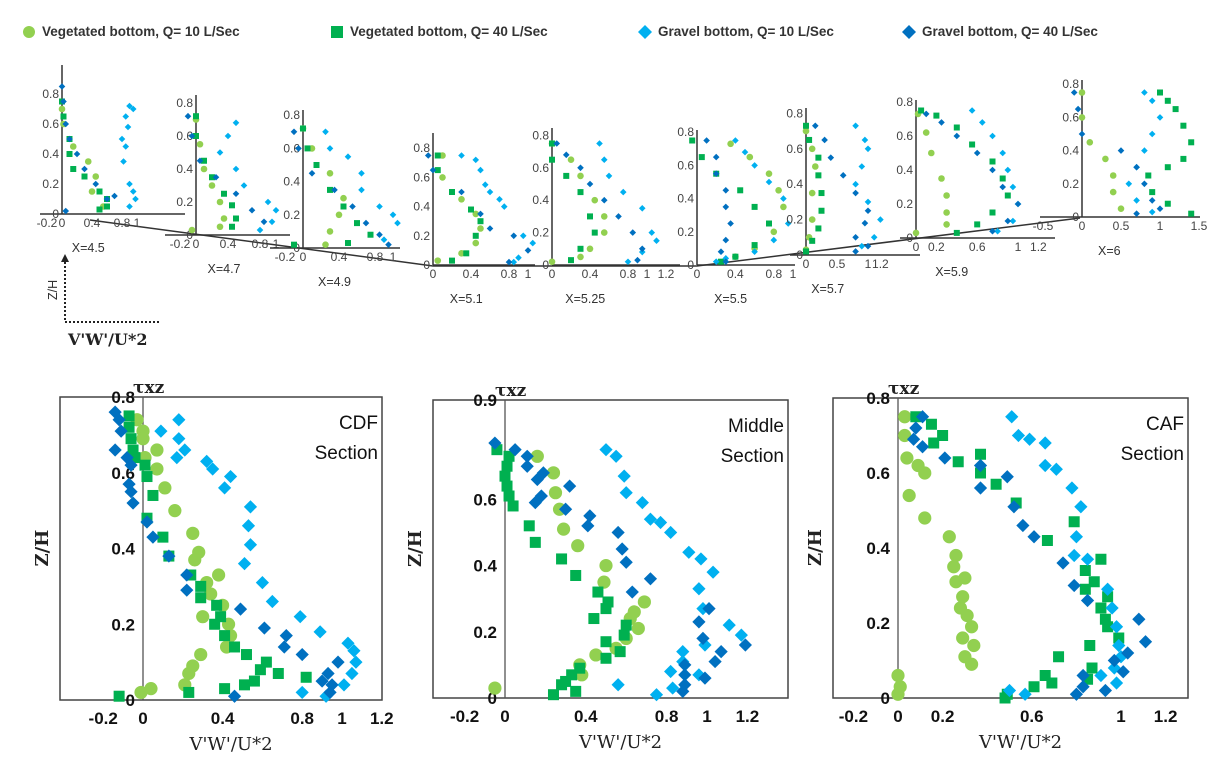 Image resolution: width=1218 pixels, height=770 pixels. I want to click on x-tick-label: 0.4, so click(471, 274).